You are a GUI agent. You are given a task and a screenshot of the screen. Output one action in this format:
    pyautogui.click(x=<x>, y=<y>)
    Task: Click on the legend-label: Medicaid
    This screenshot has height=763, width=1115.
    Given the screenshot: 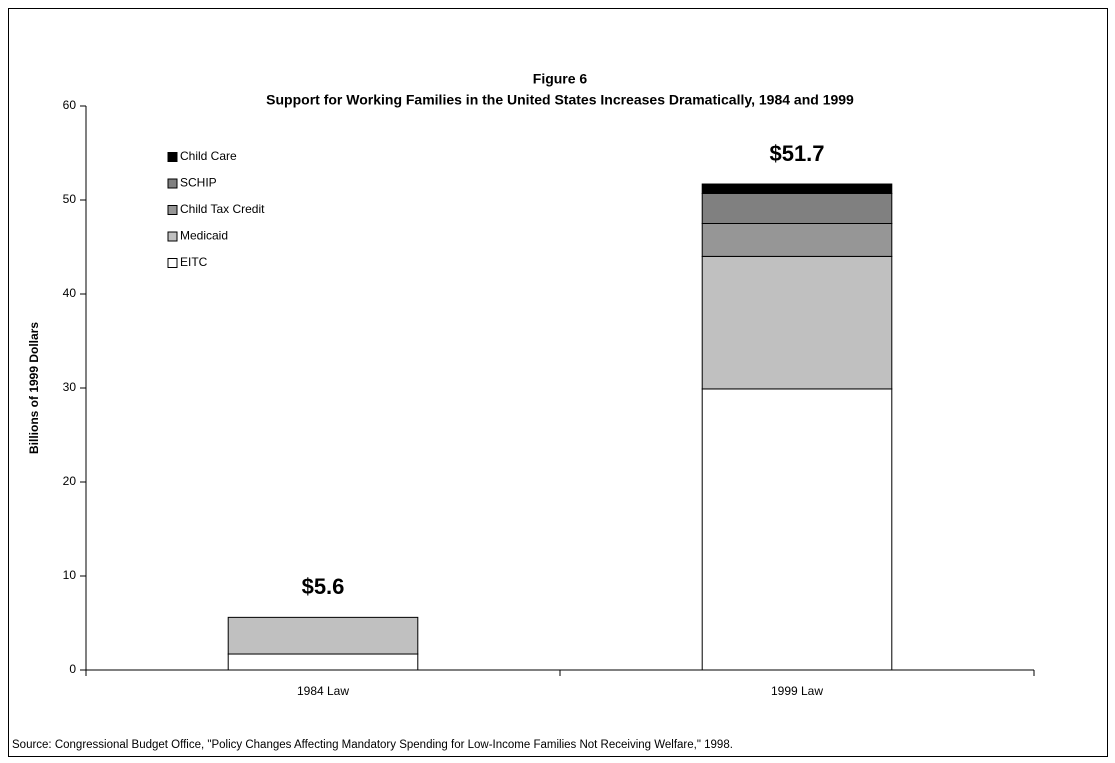 What is the action you would take?
    pyautogui.click(x=204, y=236)
    